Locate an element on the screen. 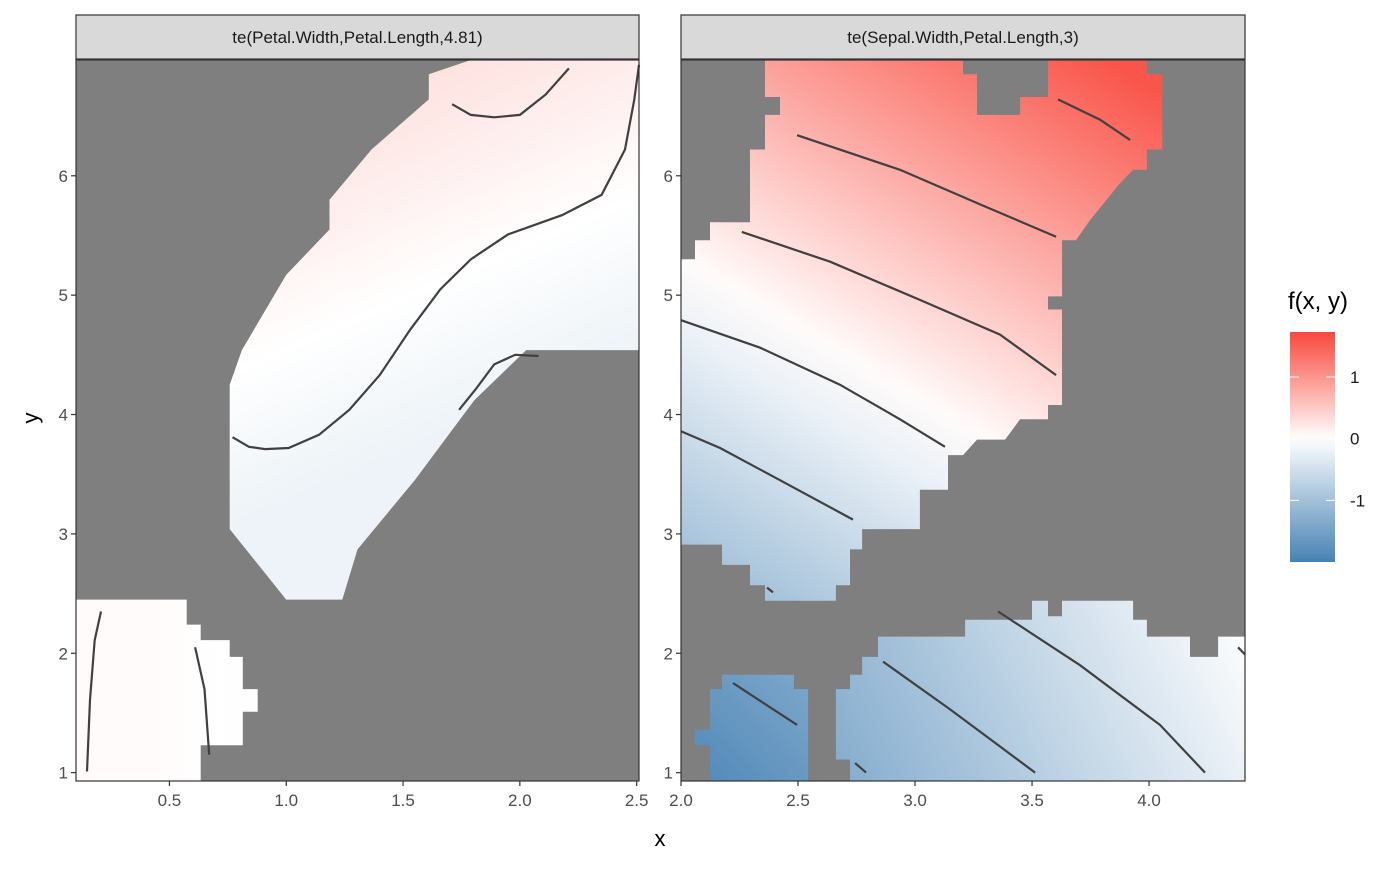 The height and width of the screenshot is (871, 1400). legend-tick-label: 0 is located at coordinates (1354, 439).